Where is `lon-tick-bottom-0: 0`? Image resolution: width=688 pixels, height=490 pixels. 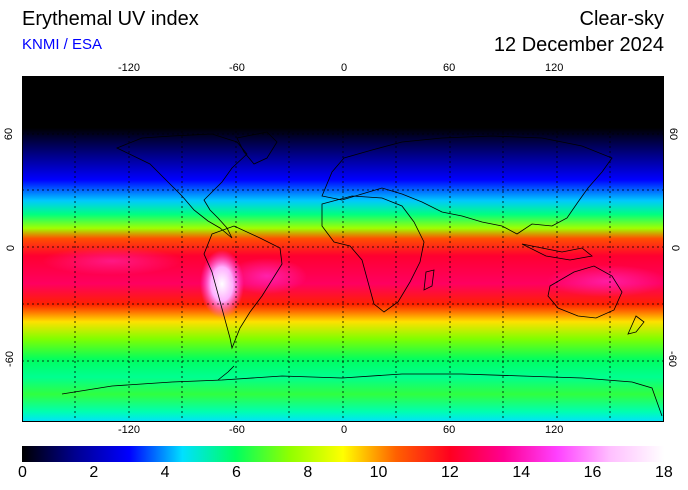 lon-tick-bottom-0: 0 is located at coordinates (344, 430).